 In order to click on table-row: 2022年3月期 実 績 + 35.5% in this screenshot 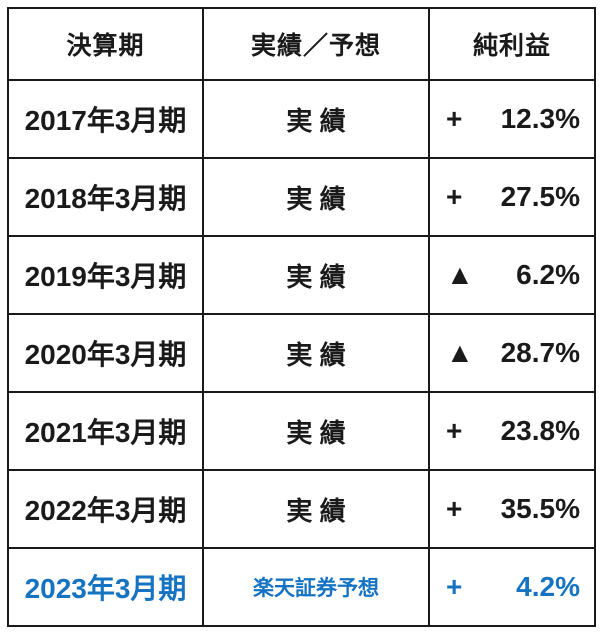, I will do `click(301, 509)`.